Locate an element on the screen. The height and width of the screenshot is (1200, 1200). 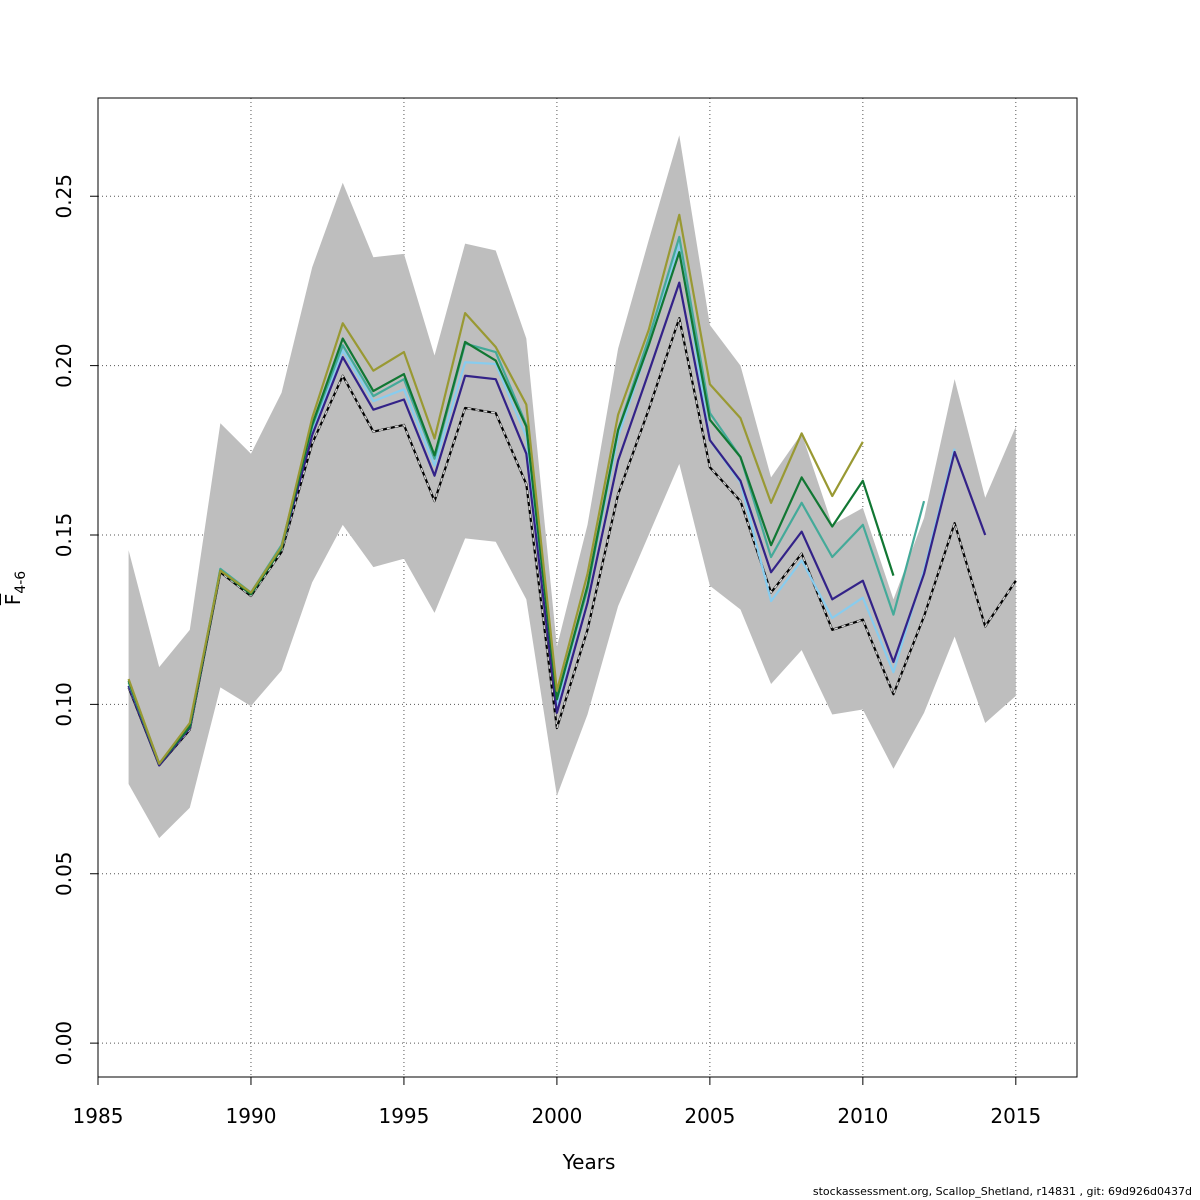
y-tick-label: 0.10 is located at coordinates (64, 704).